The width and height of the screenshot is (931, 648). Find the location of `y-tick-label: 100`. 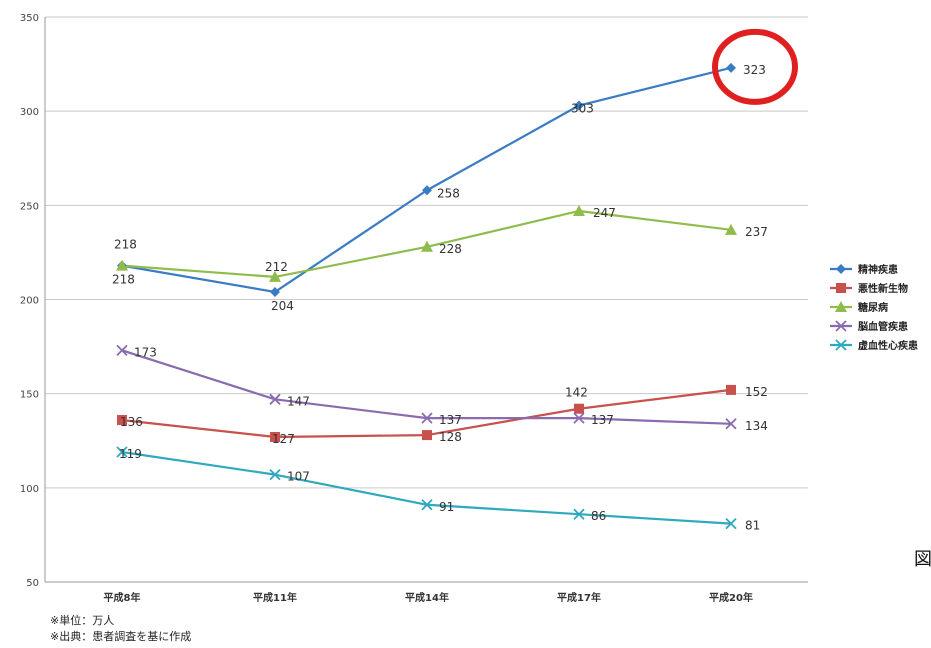

y-tick-label: 100 is located at coordinates (29, 489).